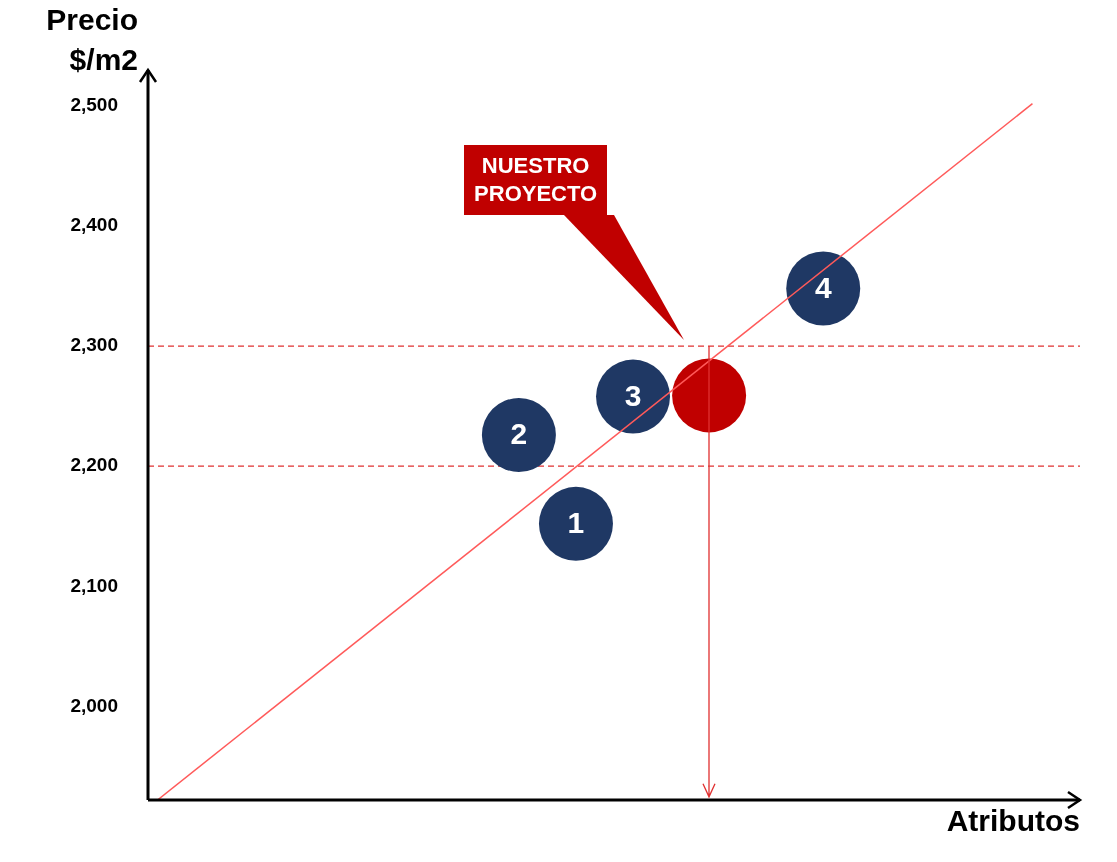  Describe the element at coordinates (94, 225) in the screenshot. I see `y-tick-label: 2,400` at that location.